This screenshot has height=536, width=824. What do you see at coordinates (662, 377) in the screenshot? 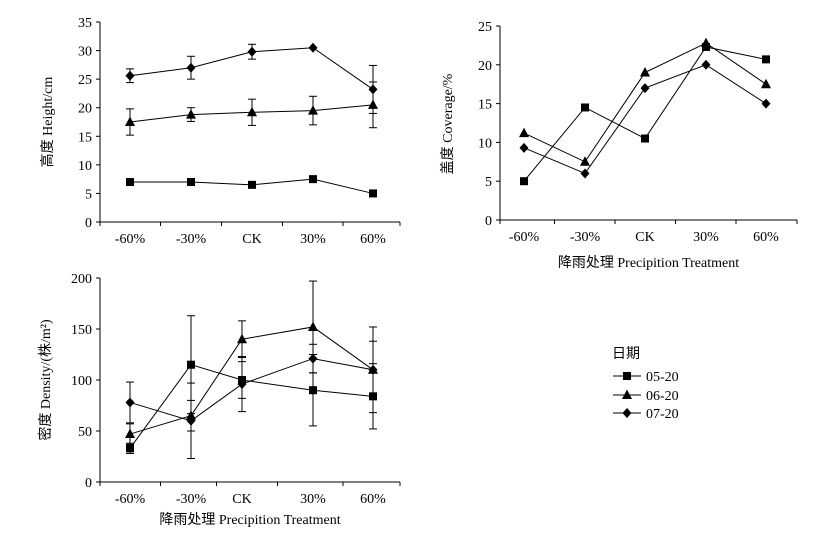
I see `legend-label: 05-20` at bounding box center [662, 377].